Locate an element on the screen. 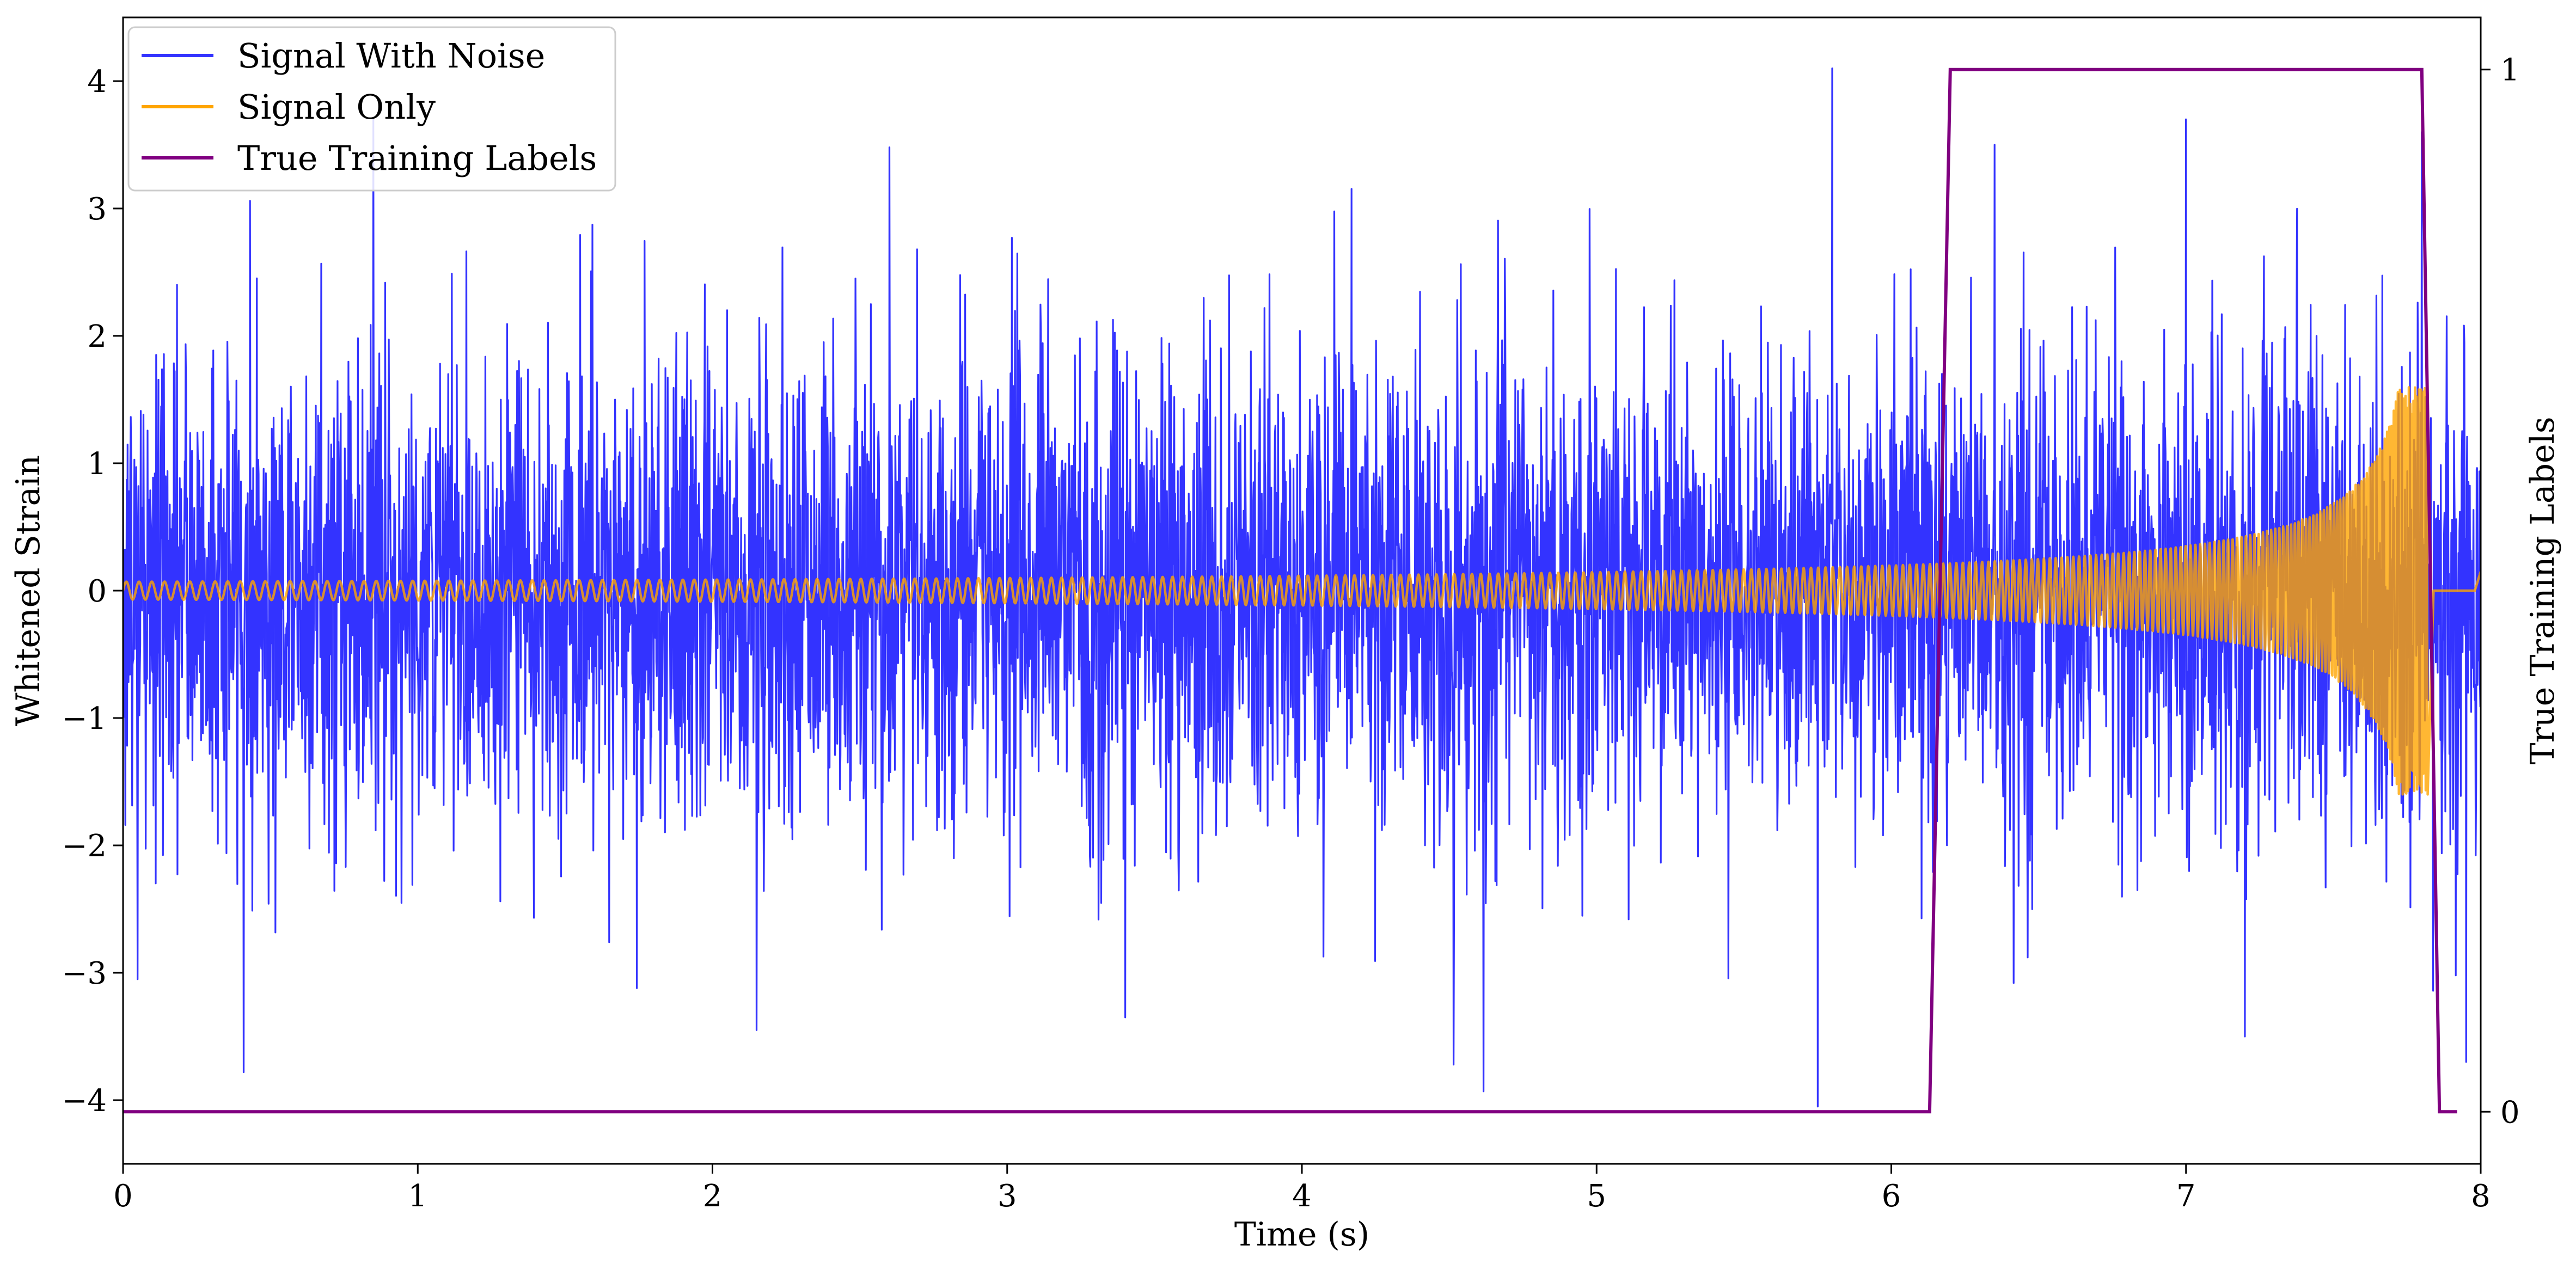 Image resolution: width=2576 pixels, height=1270 pixels. y2-tick-label: 0 is located at coordinates (2510, 1112).